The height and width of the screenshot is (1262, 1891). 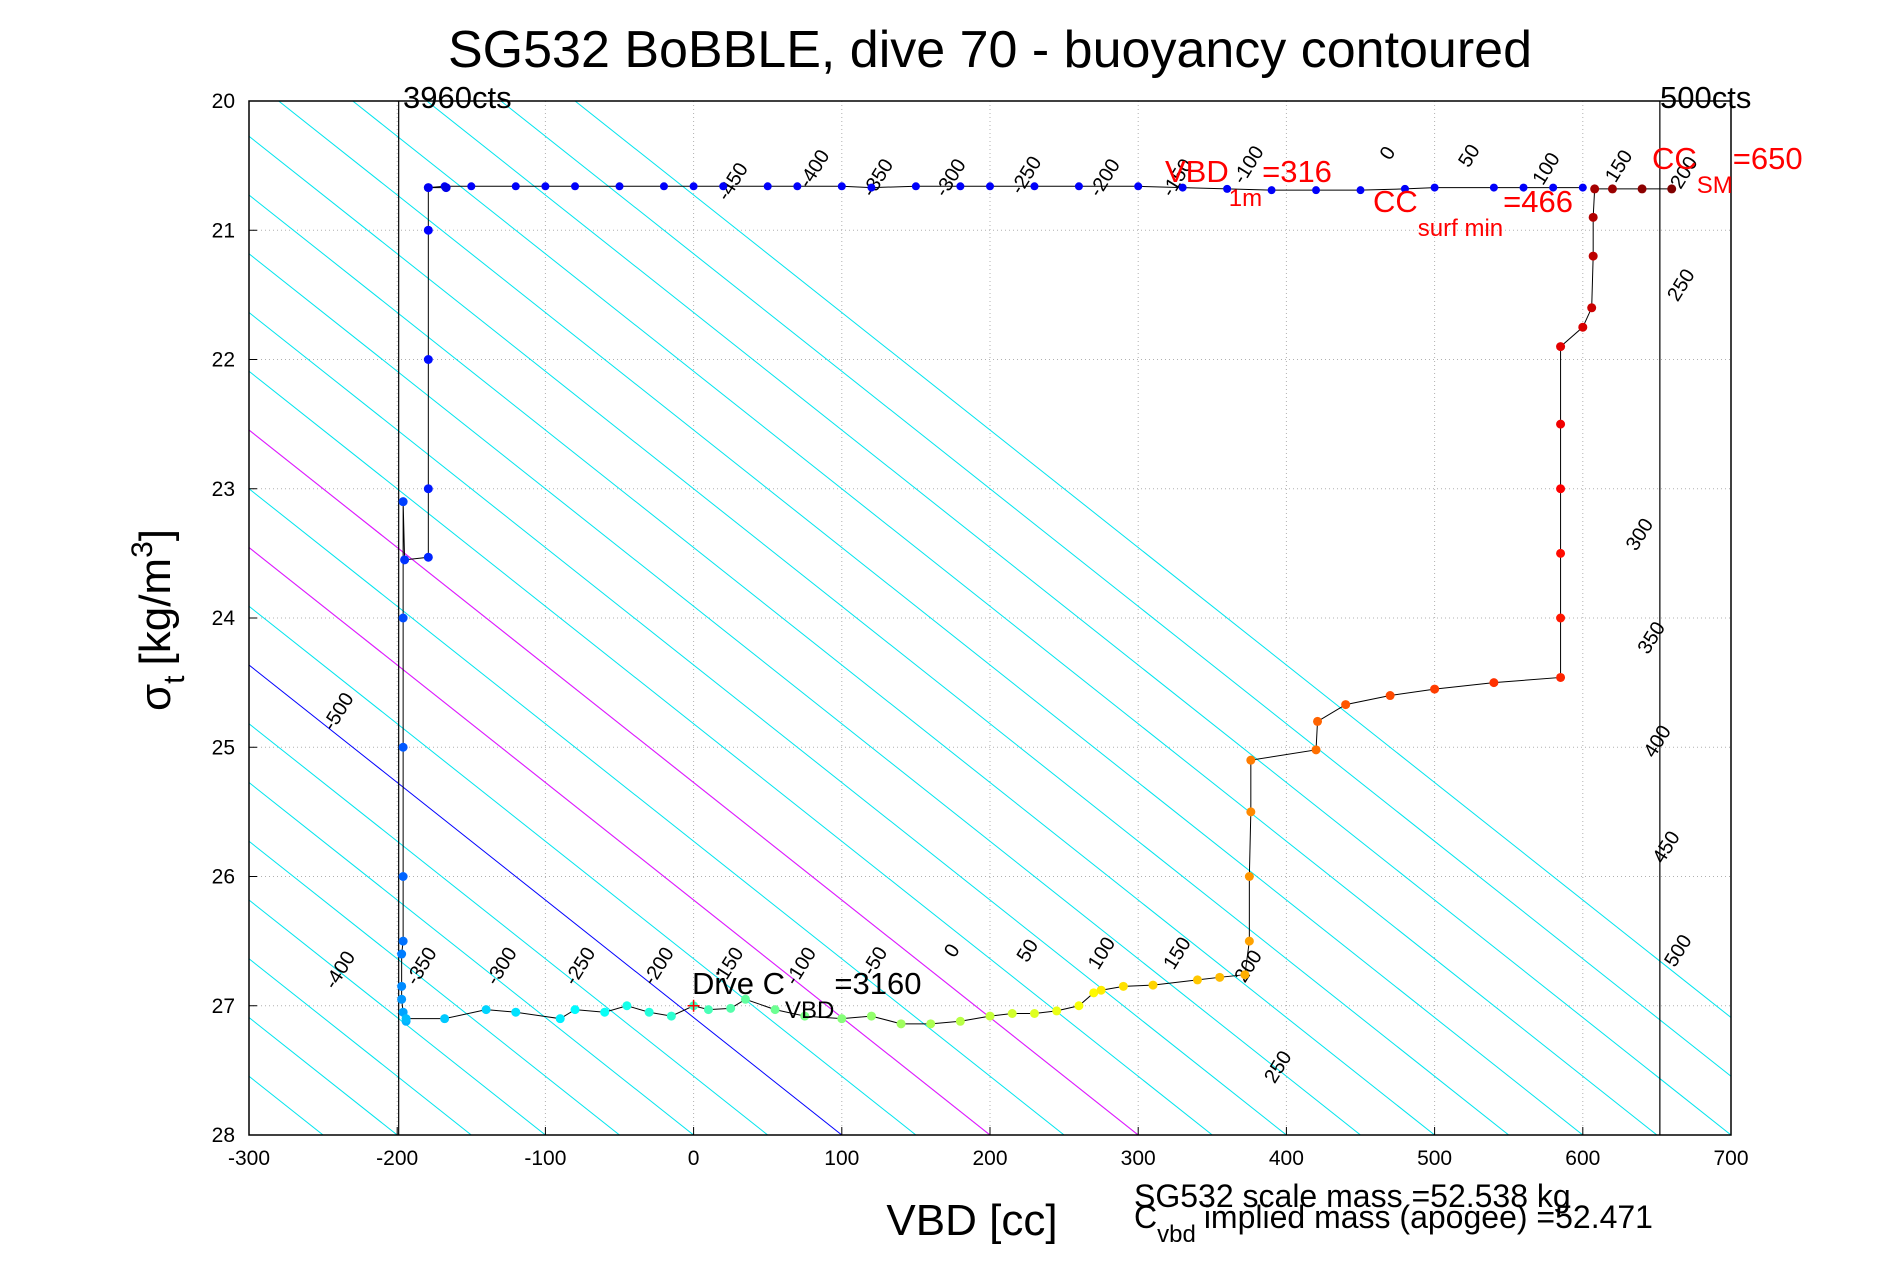 I want to click on y-tick-label: 20, so click(x=223, y=101).